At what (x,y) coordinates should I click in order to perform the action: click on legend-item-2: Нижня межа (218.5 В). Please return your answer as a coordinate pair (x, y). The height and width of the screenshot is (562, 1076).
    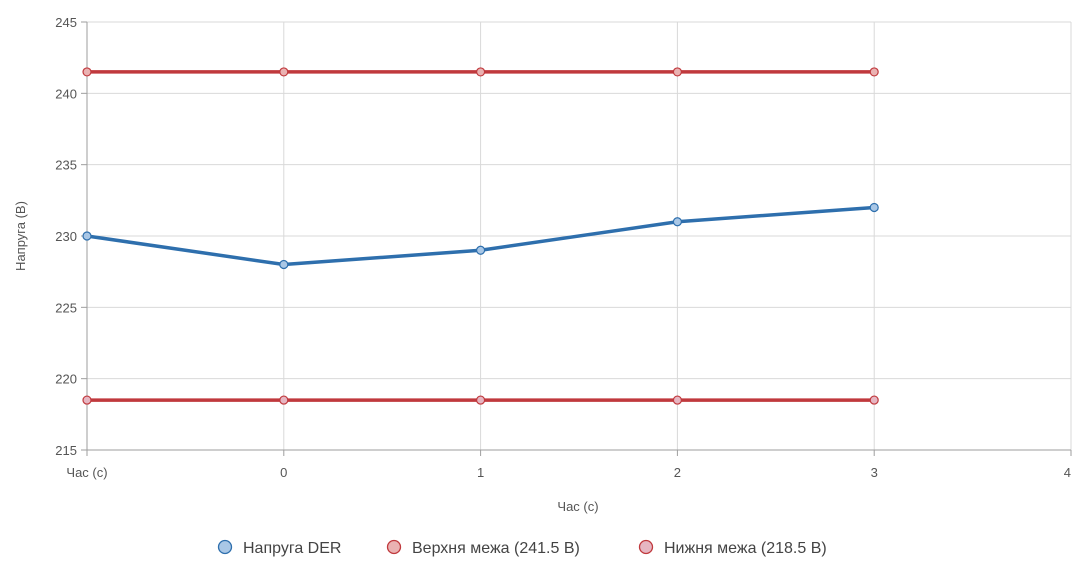
    Looking at the image, I should click on (732, 548).